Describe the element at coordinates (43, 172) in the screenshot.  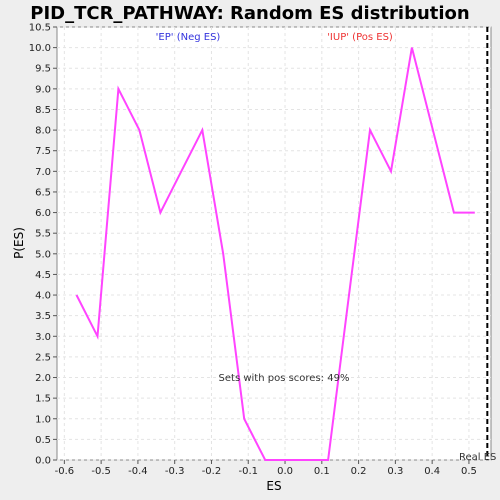
I see `y-tick-label: 7.0` at that location.